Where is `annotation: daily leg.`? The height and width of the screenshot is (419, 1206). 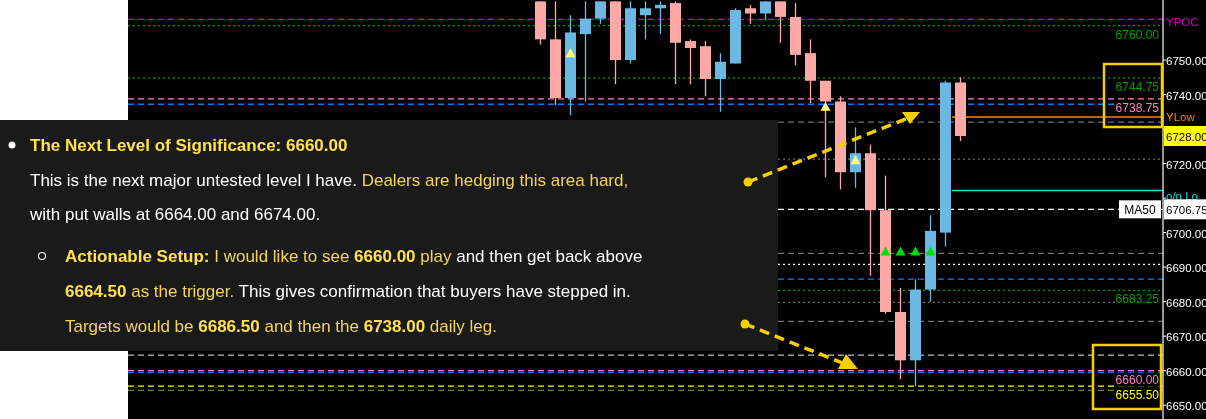
annotation: daily leg. is located at coordinates (461, 326).